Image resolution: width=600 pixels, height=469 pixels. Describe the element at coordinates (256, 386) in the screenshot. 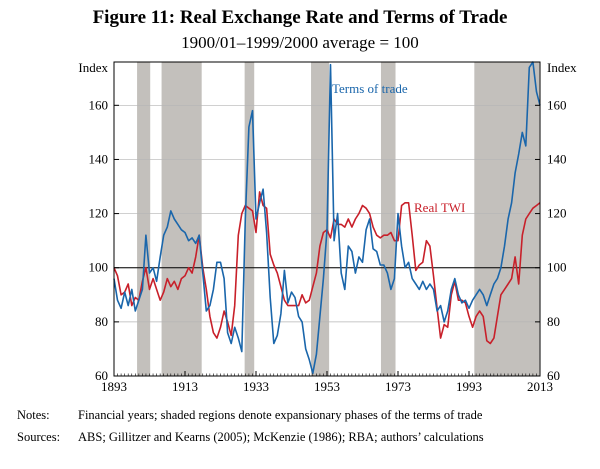

I see `x-tick-label: 1933` at that location.